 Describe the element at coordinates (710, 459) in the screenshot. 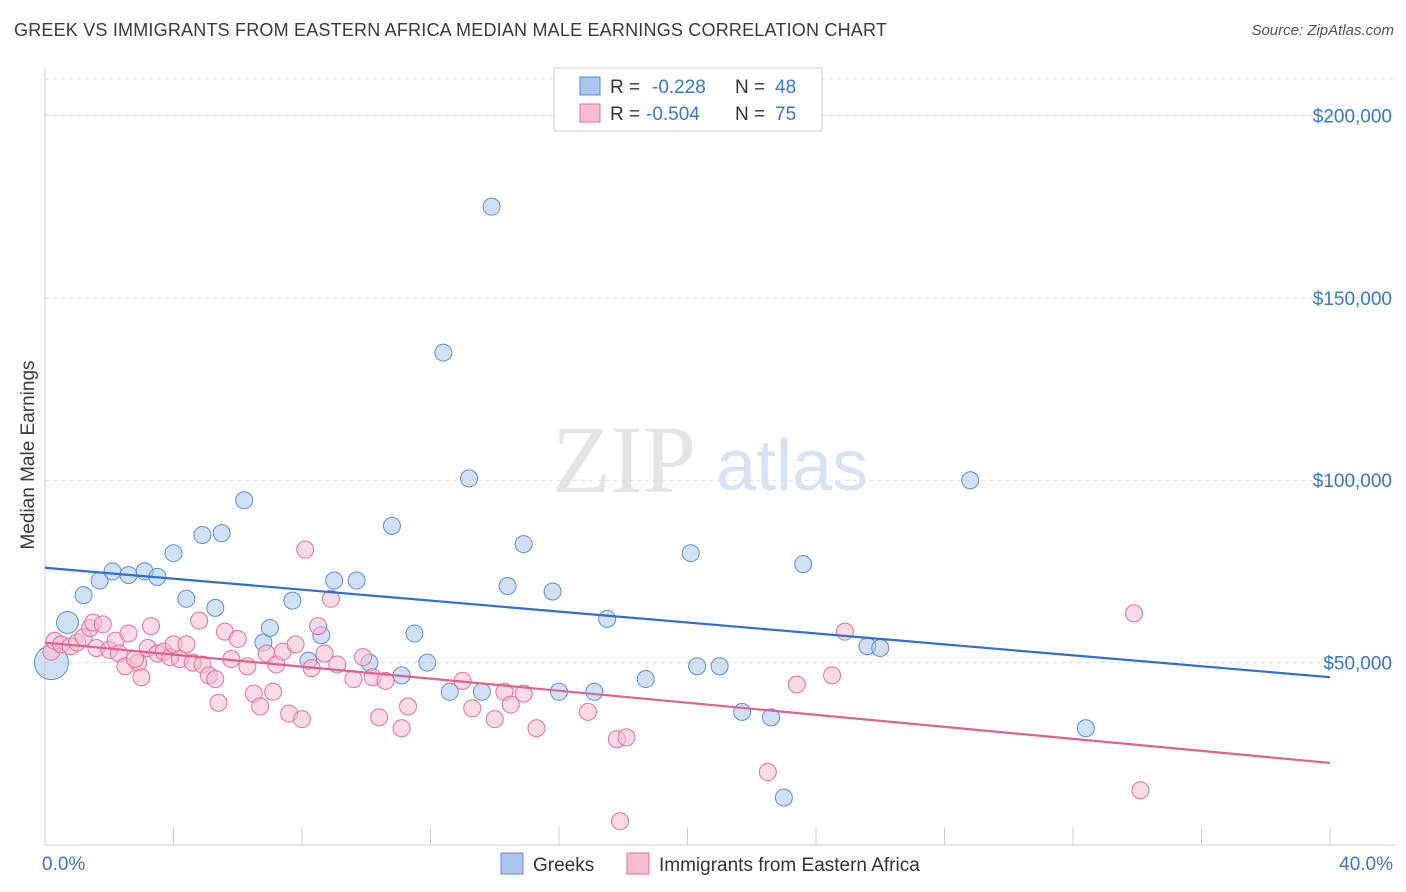

I see `watermark: ZIP atlas` at that location.